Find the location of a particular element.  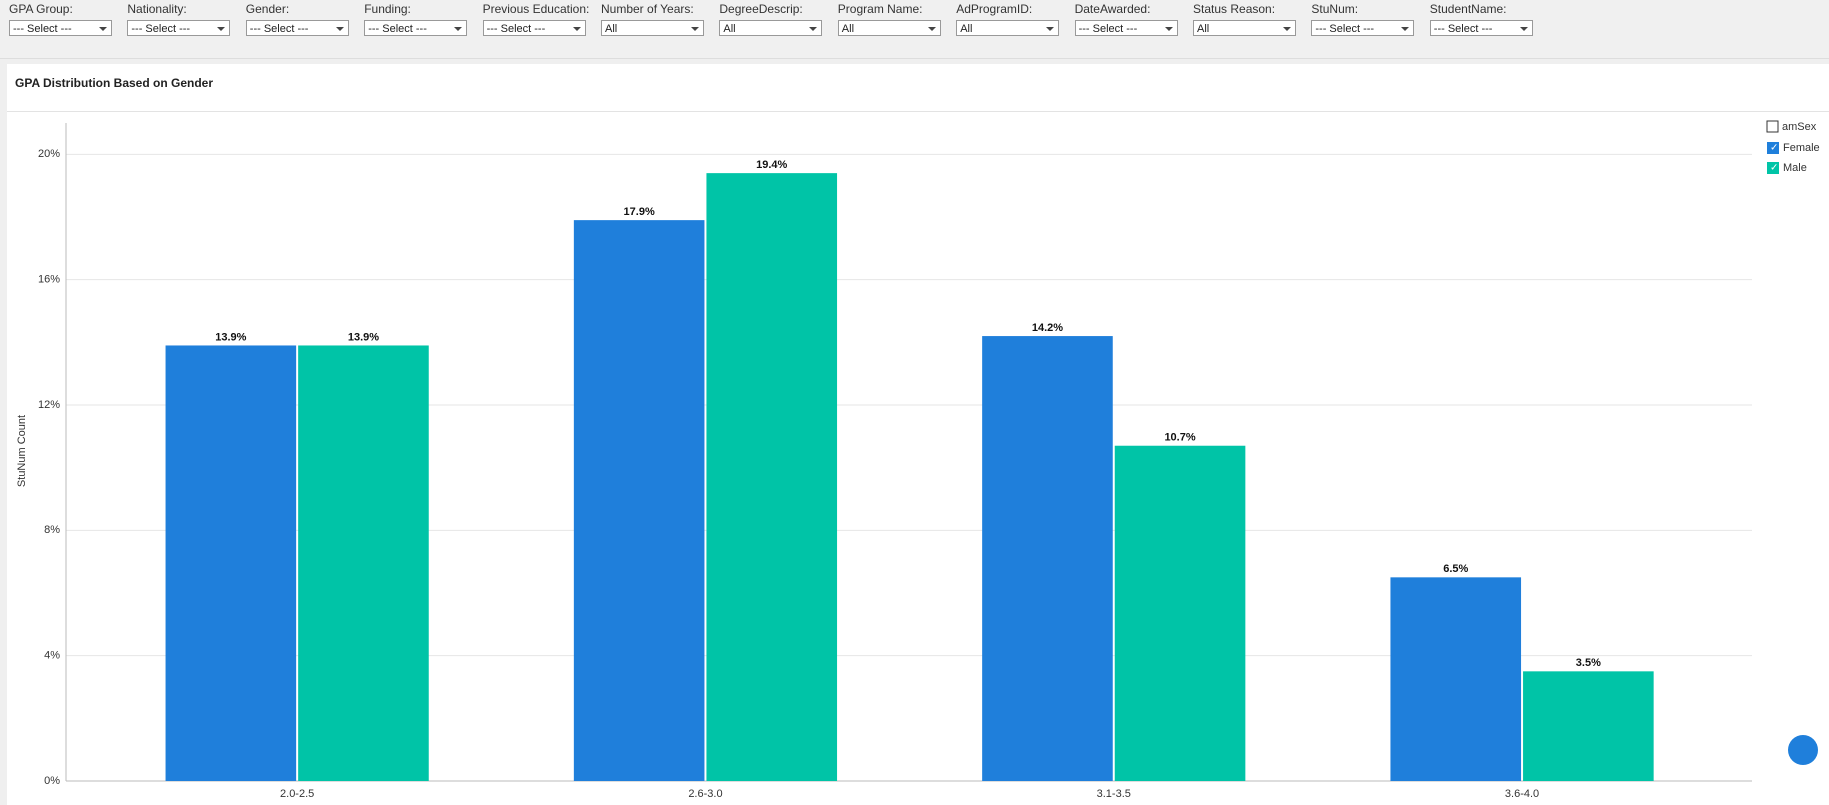

filter-label: GPA Group: is located at coordinates (41, 9).